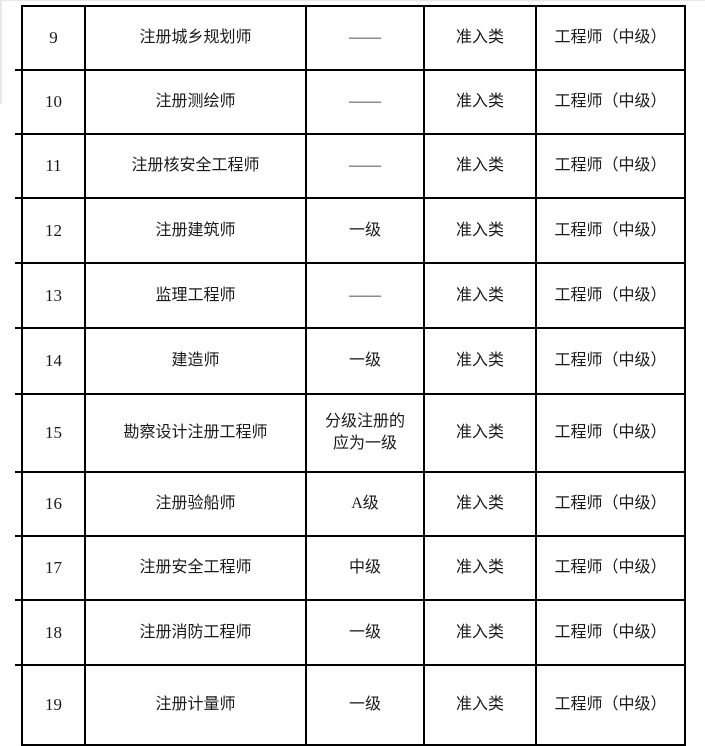 The image size is (705, 746). Describe the element at coordinates (53, 504) in the screenshot. I see `row-number-cell: 16` at that location.